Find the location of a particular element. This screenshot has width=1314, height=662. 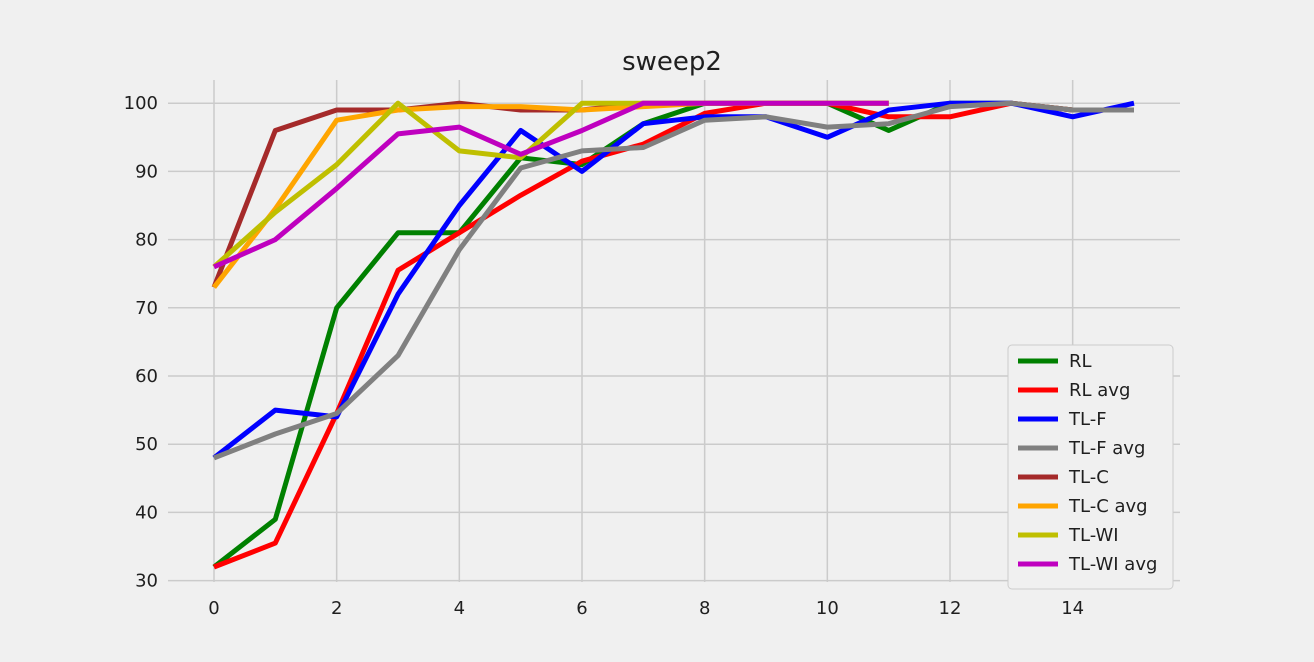

y-tick-label: 50 is located at coordinates (146, 444).